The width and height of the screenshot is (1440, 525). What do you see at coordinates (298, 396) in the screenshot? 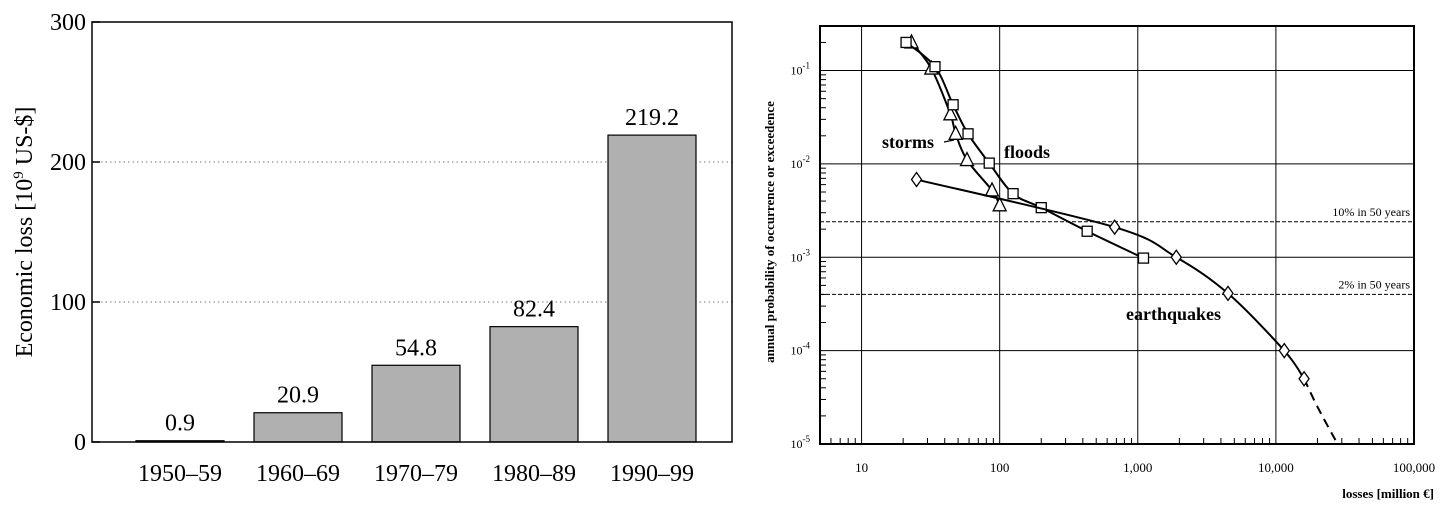
I see `bar-value-label: 20.9` at bounding box center [298, 396].